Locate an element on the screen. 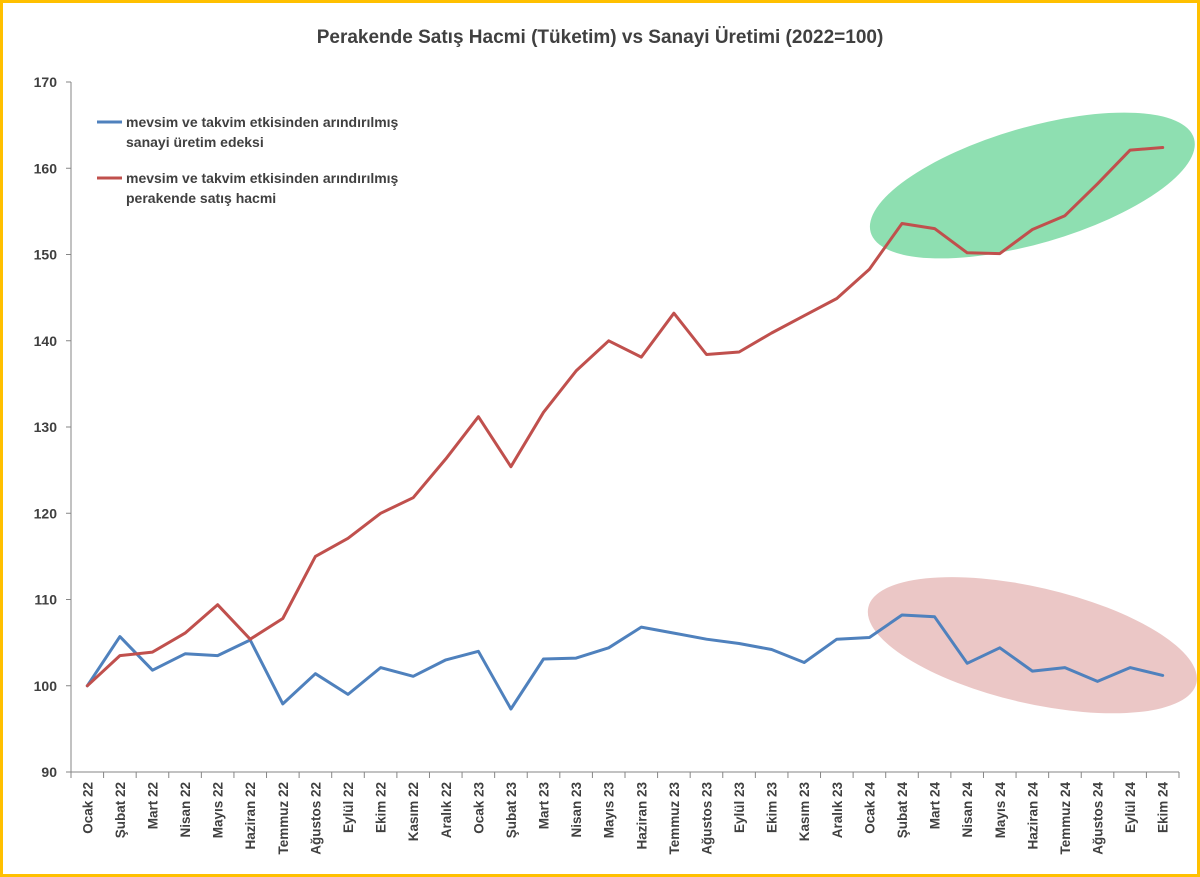  x-tick-label: Mayıs 23 is located at coordinates (609, 810).